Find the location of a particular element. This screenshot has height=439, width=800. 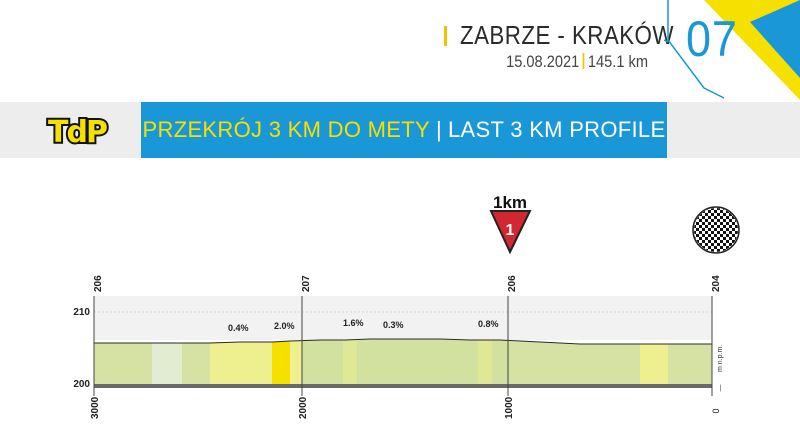

km-marker-number: 1 is located at coordinates (510, 230).